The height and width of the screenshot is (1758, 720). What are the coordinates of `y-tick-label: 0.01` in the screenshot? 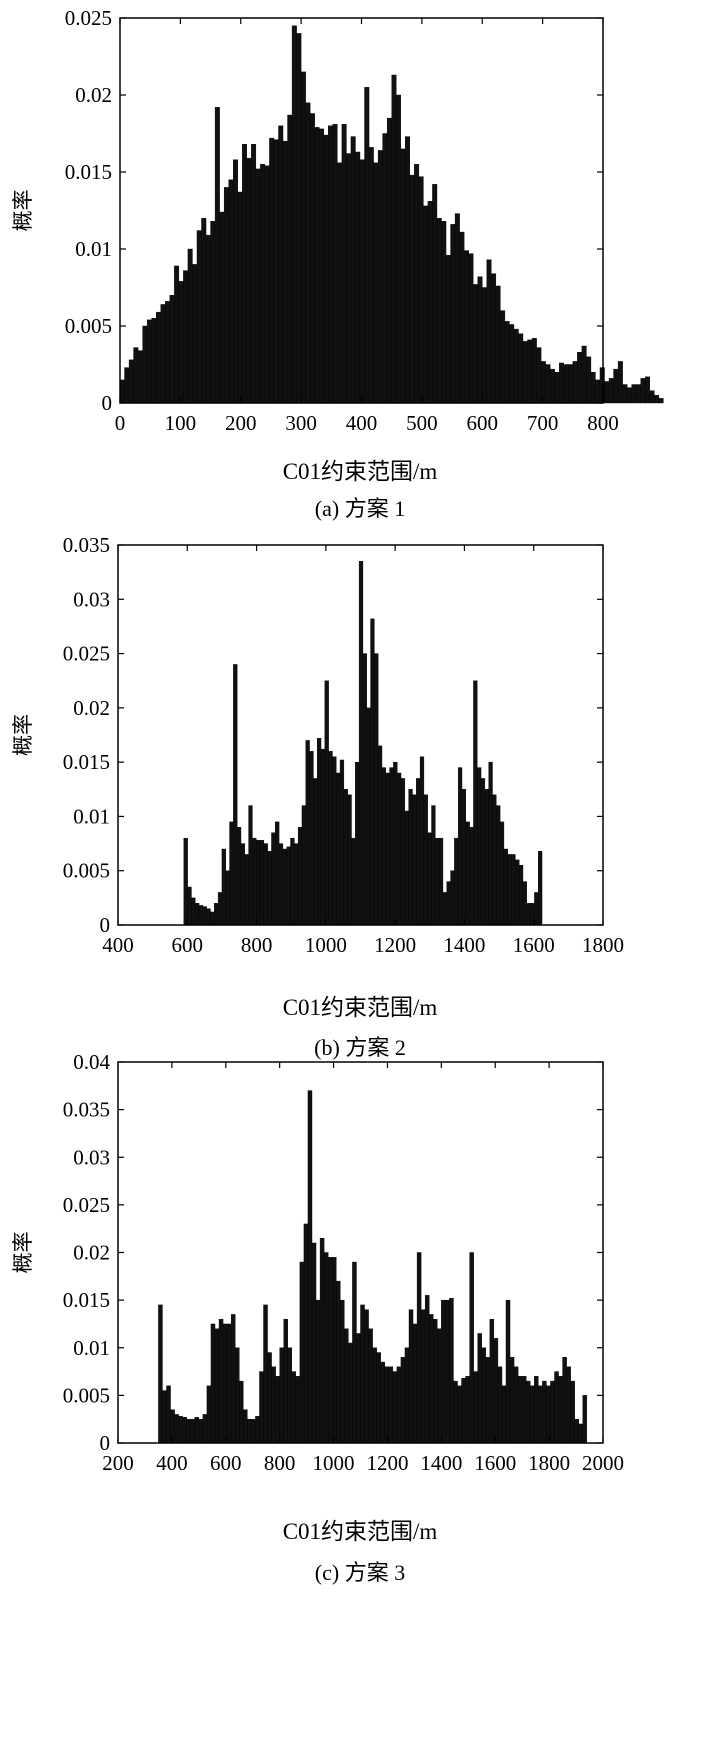 It's located at (91, 816).